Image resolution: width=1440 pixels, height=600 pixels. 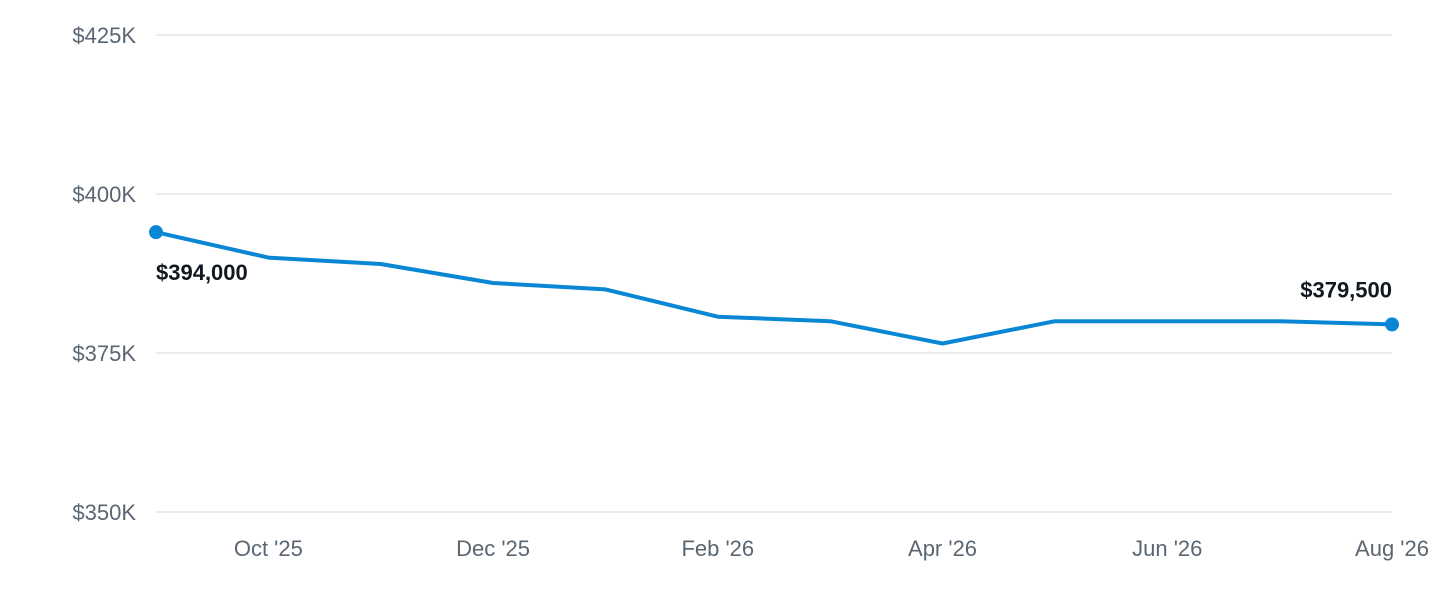 I want to click on y-tick-label: $375K, so click(x=104, y=353).